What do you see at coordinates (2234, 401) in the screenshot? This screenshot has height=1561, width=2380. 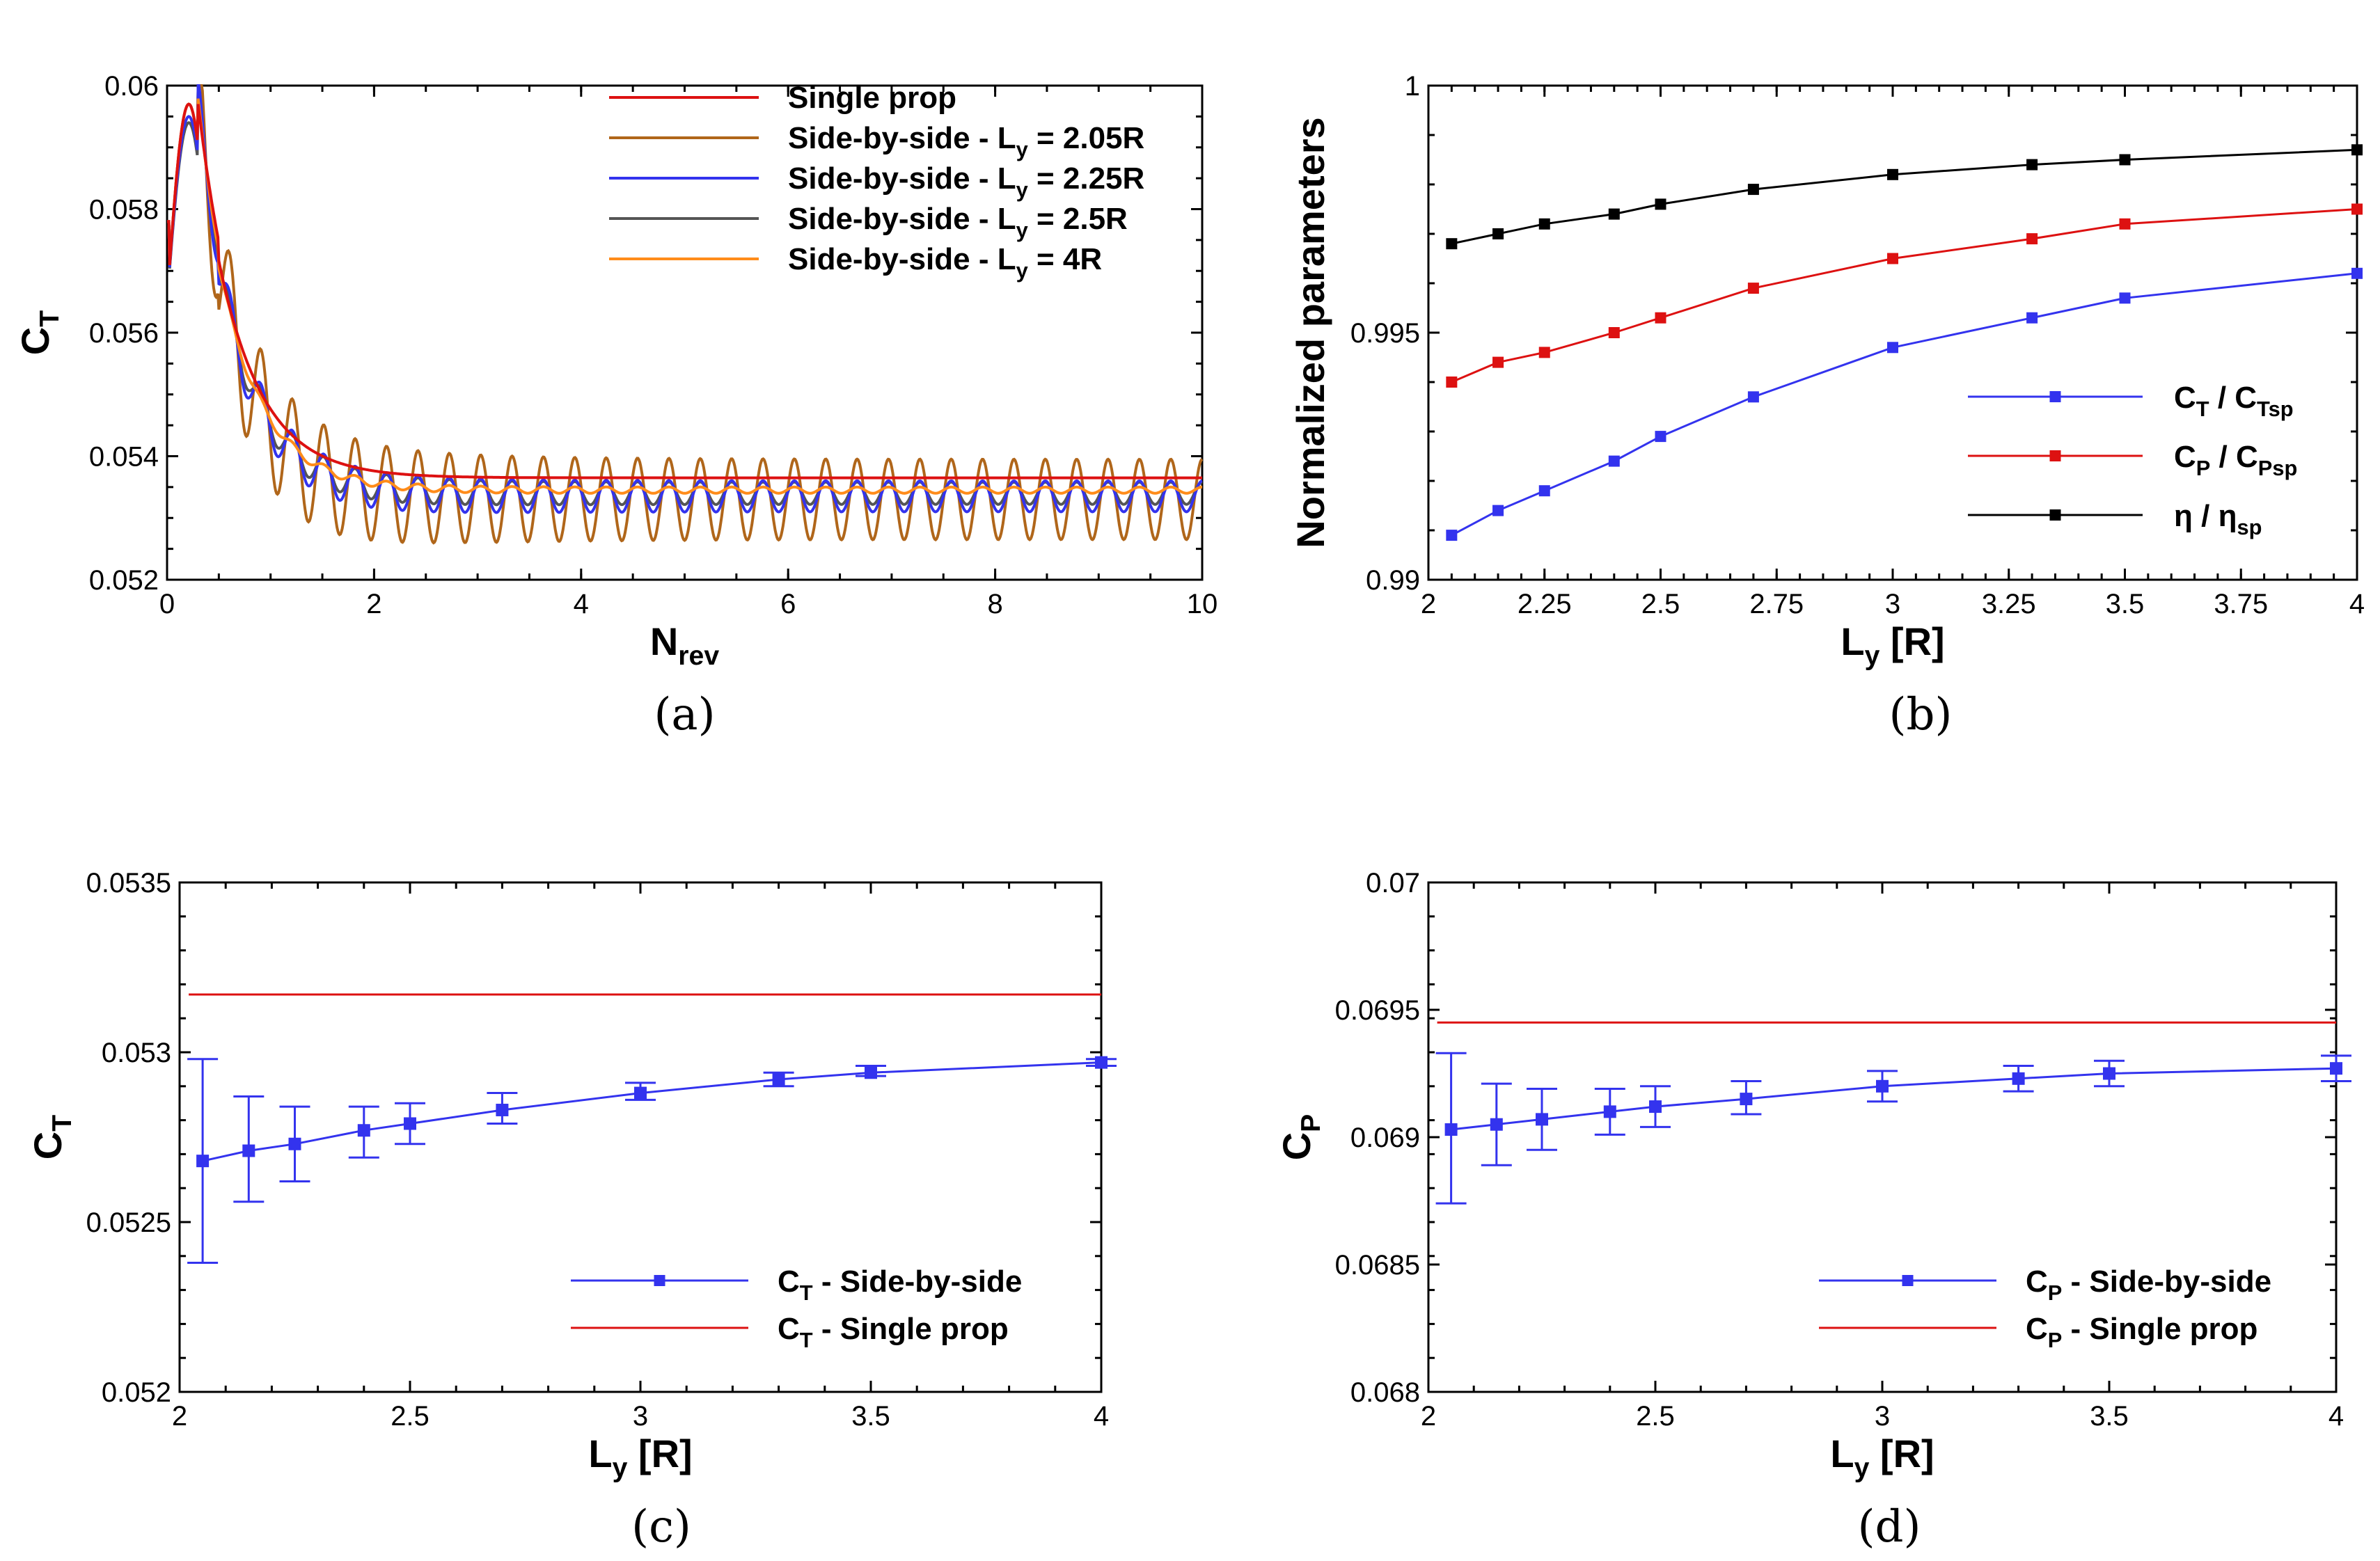 I see `legend-label: CT / CTsp` at bounding box center [2234, 401].